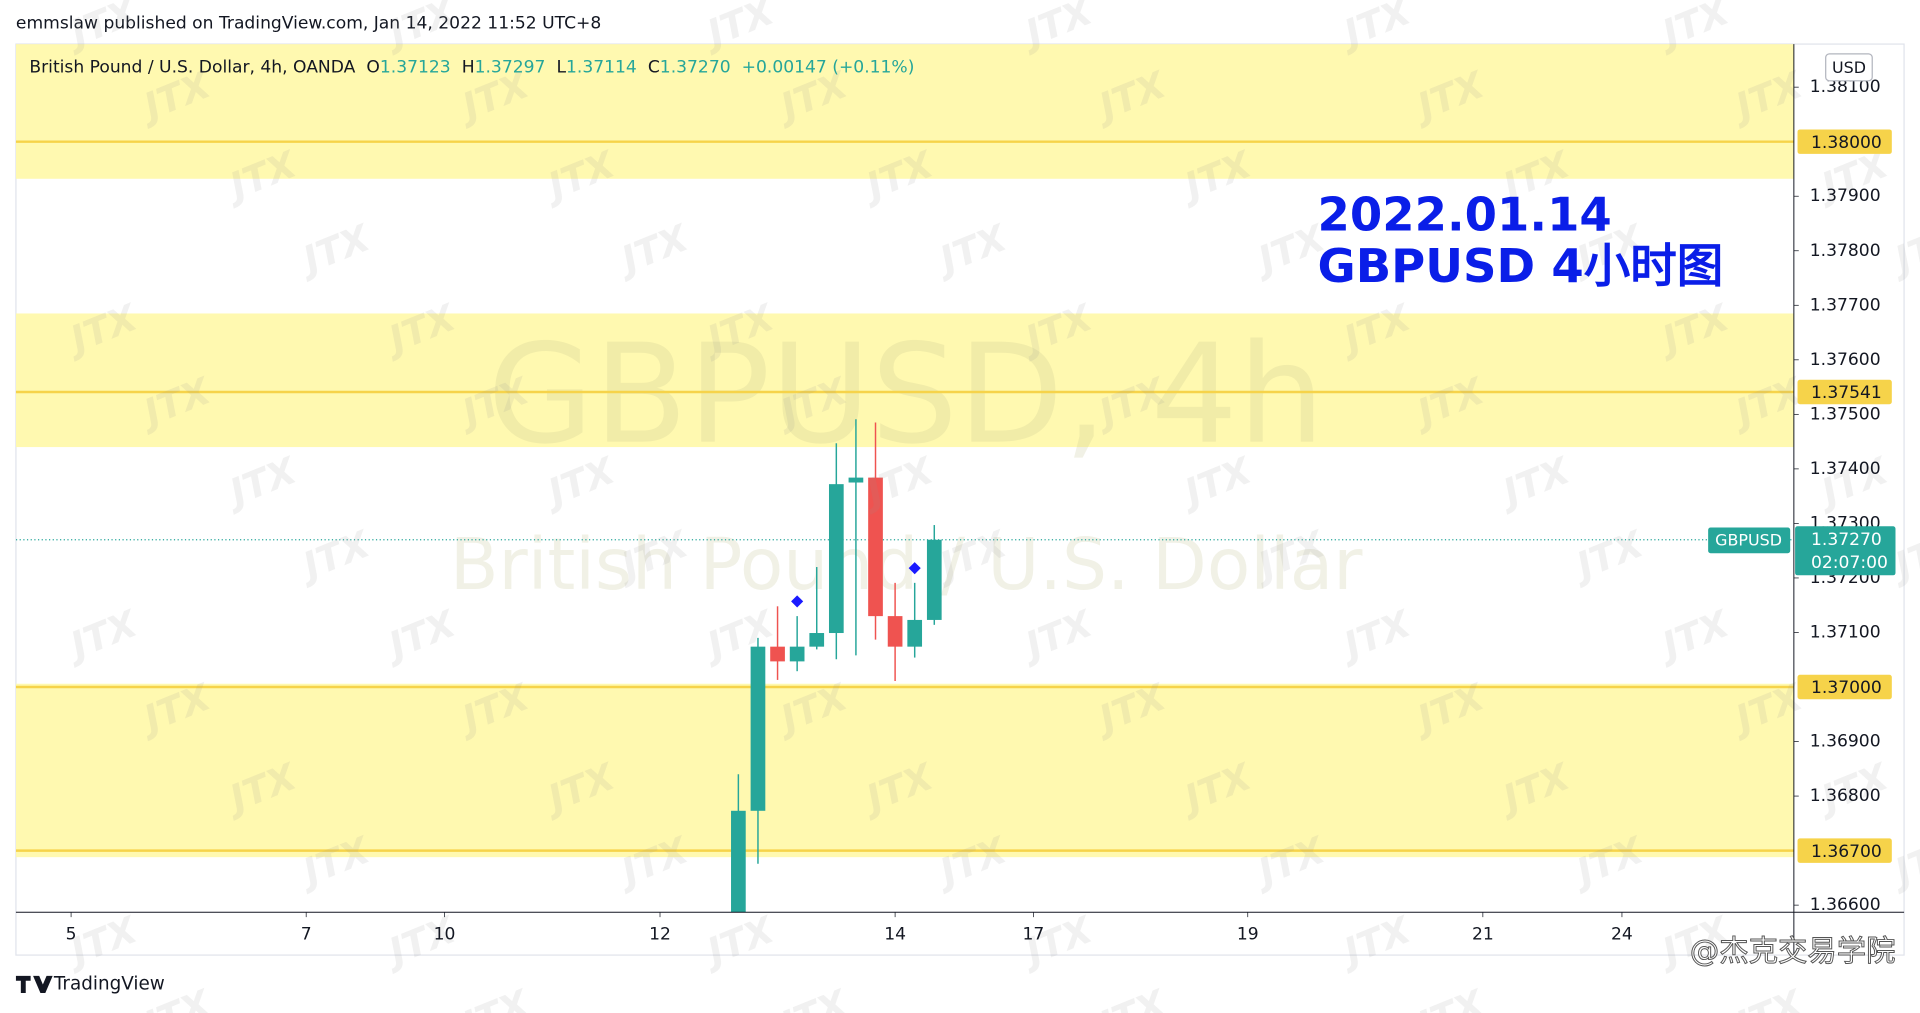 The width and height of the screenshot is (1920, 1013). What do you see at coordinates (1845, 360) in the screenshot?
I see `y-tick-label: 1.37600` at bounding box center [1845, 360].